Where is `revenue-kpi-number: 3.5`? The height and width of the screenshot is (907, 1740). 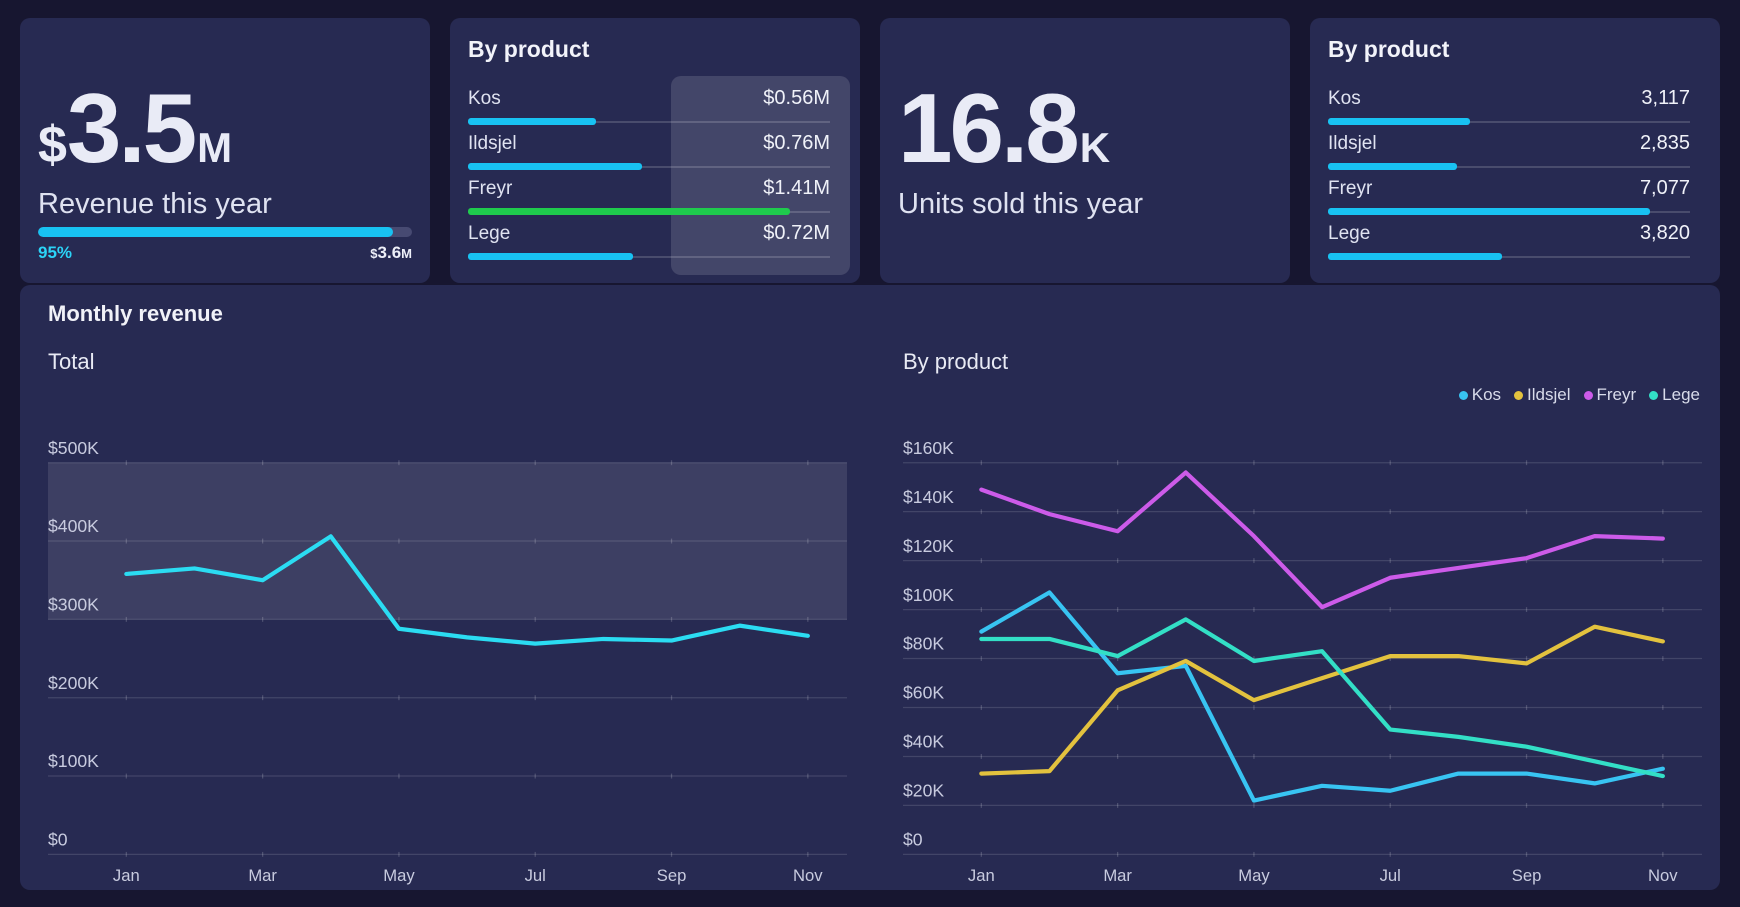
revenue-kpi-number: 3.5 is located at coordinates (131, 128).